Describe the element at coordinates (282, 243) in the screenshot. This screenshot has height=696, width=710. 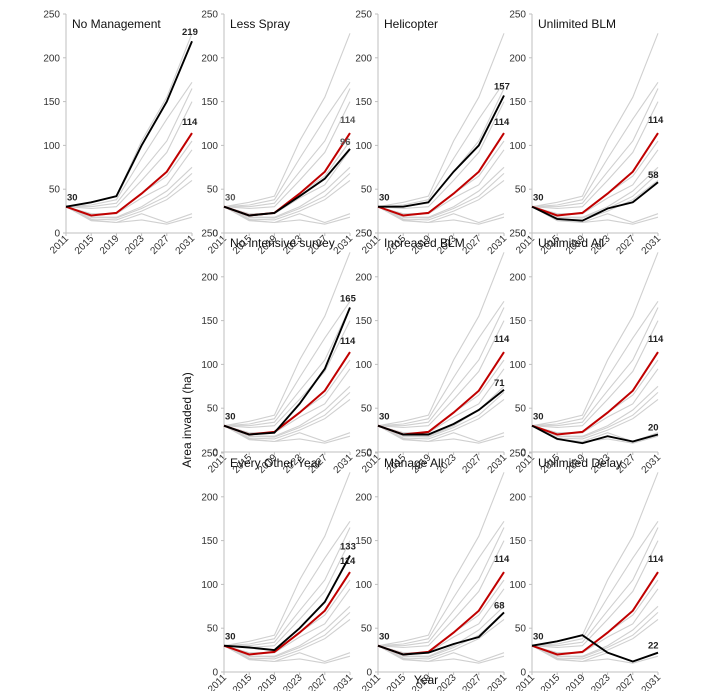
I see `panel-title: No intensive survey` at that location.